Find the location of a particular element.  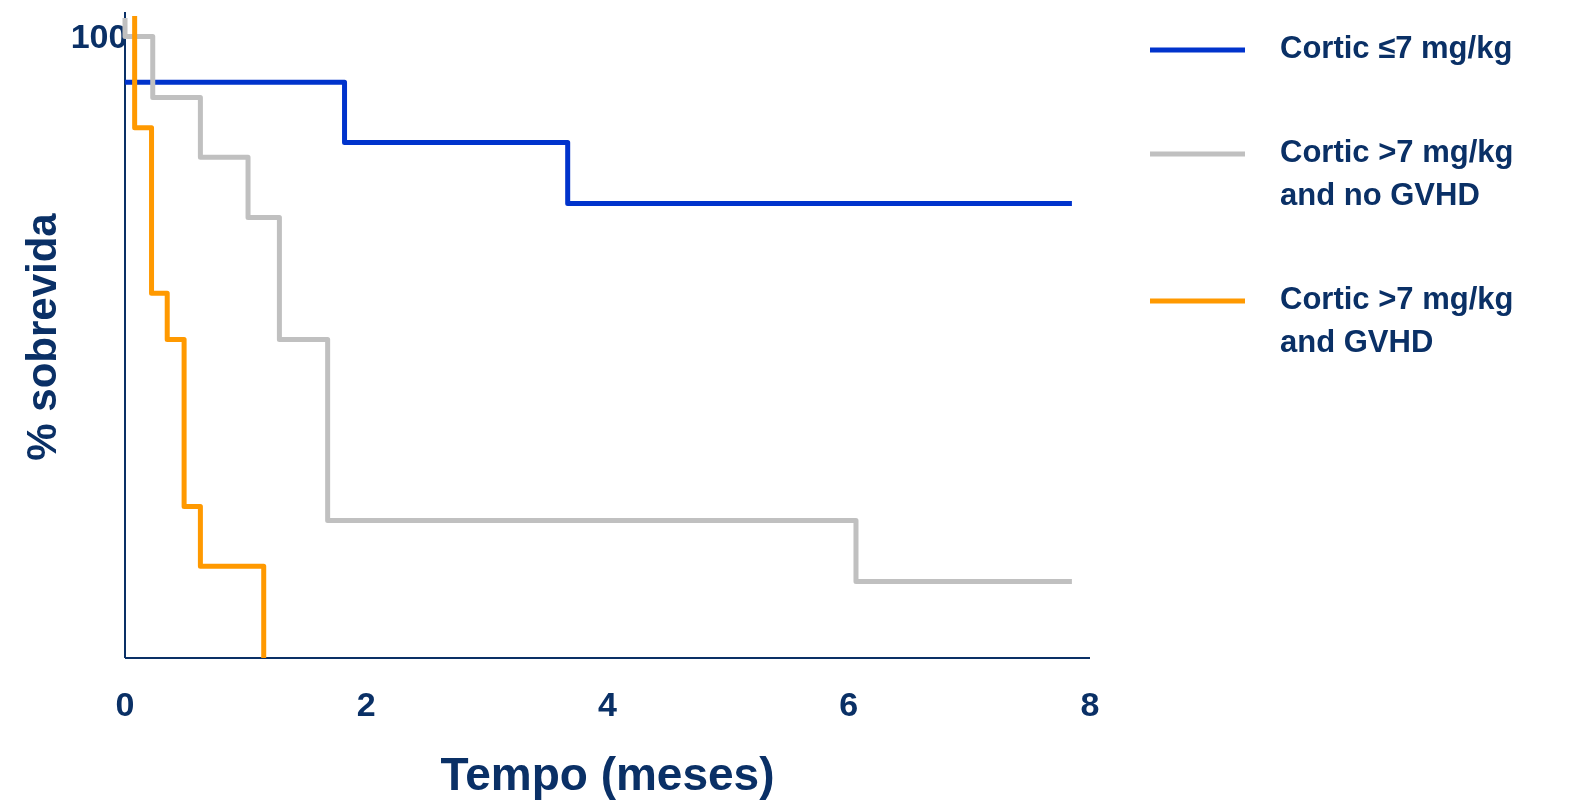

x-axis-title: Tempo (meses) is located at coordinates (607, 774).